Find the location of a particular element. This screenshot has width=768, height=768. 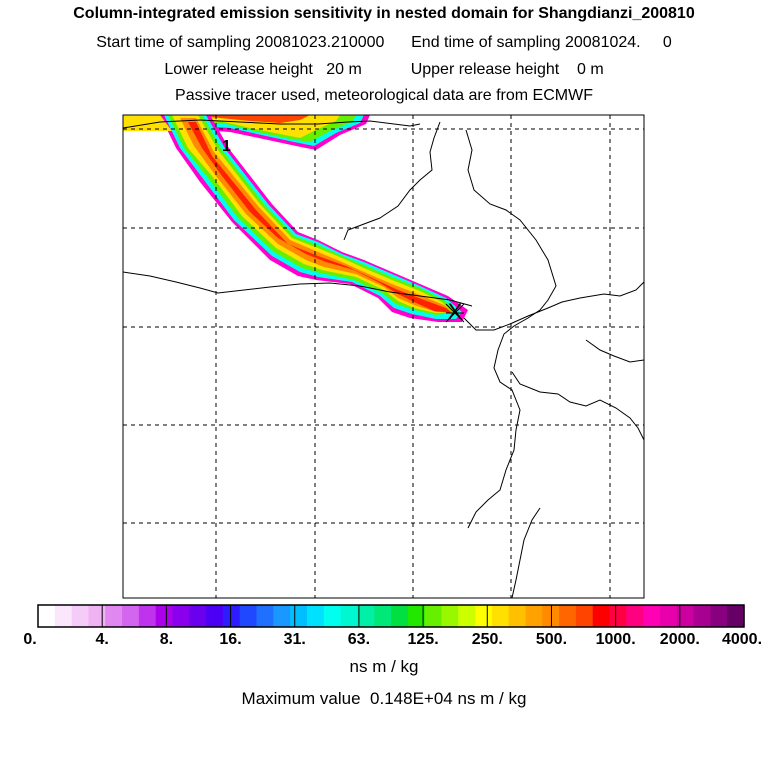

colorbar-dividers is located at coordinates (391, 616).